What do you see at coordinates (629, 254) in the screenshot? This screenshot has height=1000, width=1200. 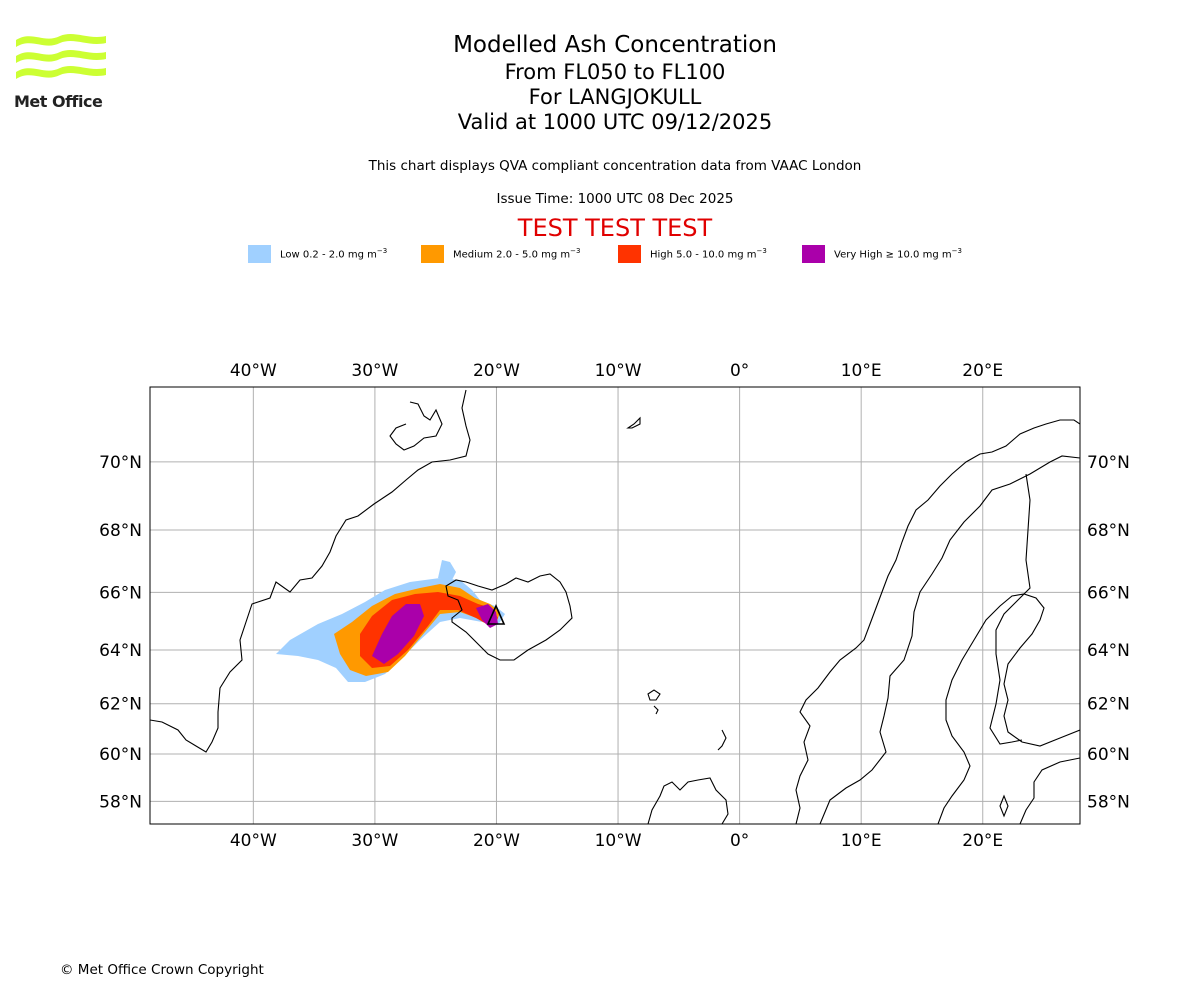 I see `legend-swatch-high` at bounding box center [629, 254].